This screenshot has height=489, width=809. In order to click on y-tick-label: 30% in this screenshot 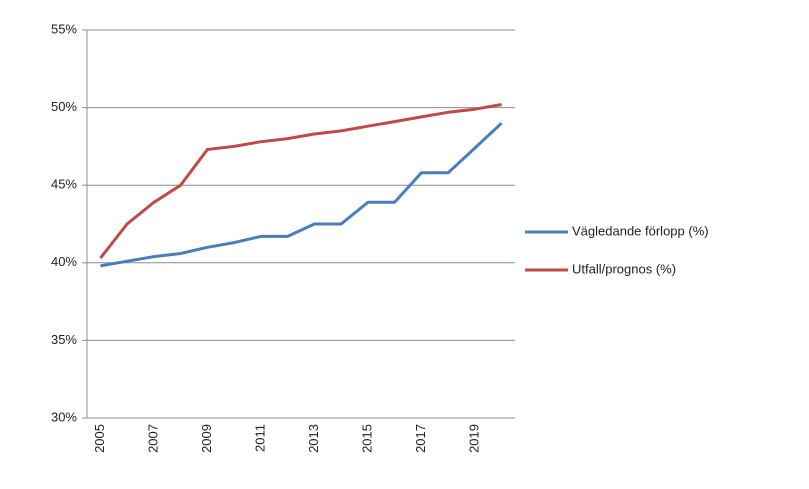, I will do `click(64, 416)`.